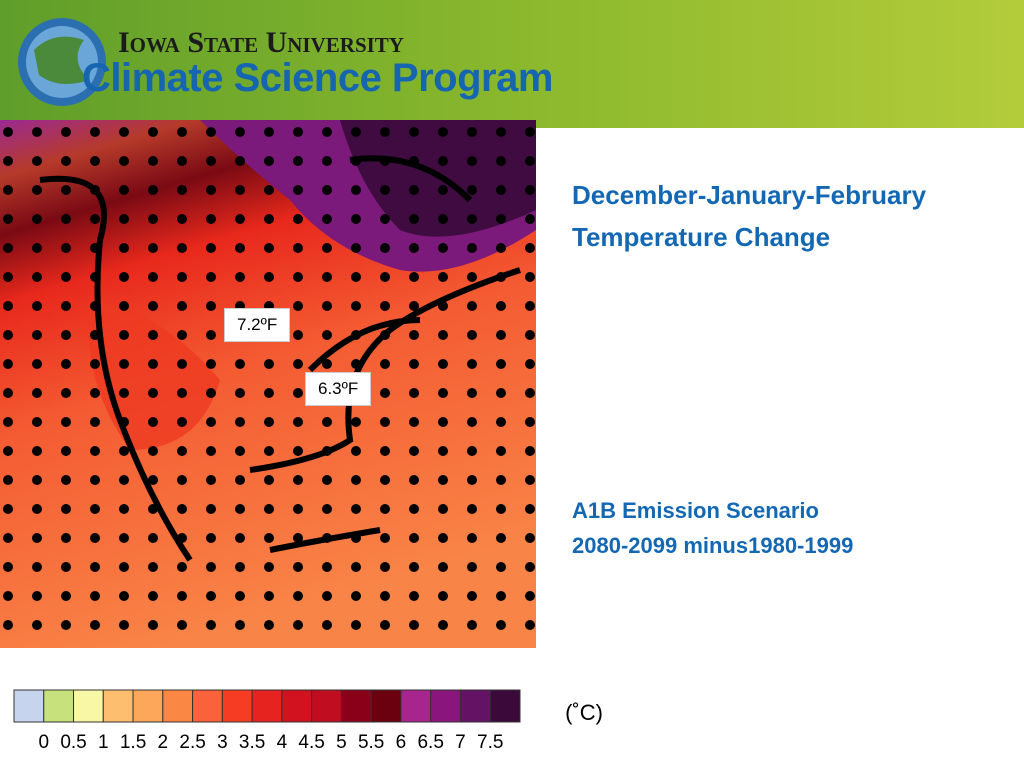 The width and height of the screenshot is (1024, 768). Describe the element at coordinates (749, 195) in the screenshot. I see `title-line: December-January-February` at that location.